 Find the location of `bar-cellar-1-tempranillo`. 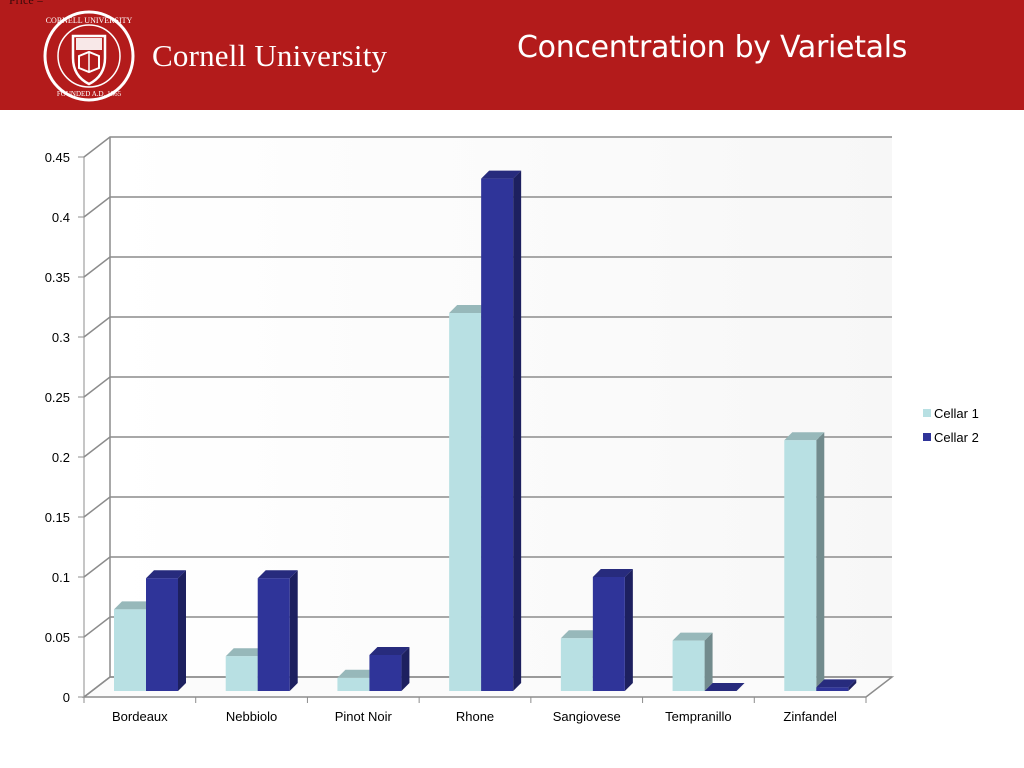

bar-cellar-1-tempranillo is located at coordinates (692, 661).